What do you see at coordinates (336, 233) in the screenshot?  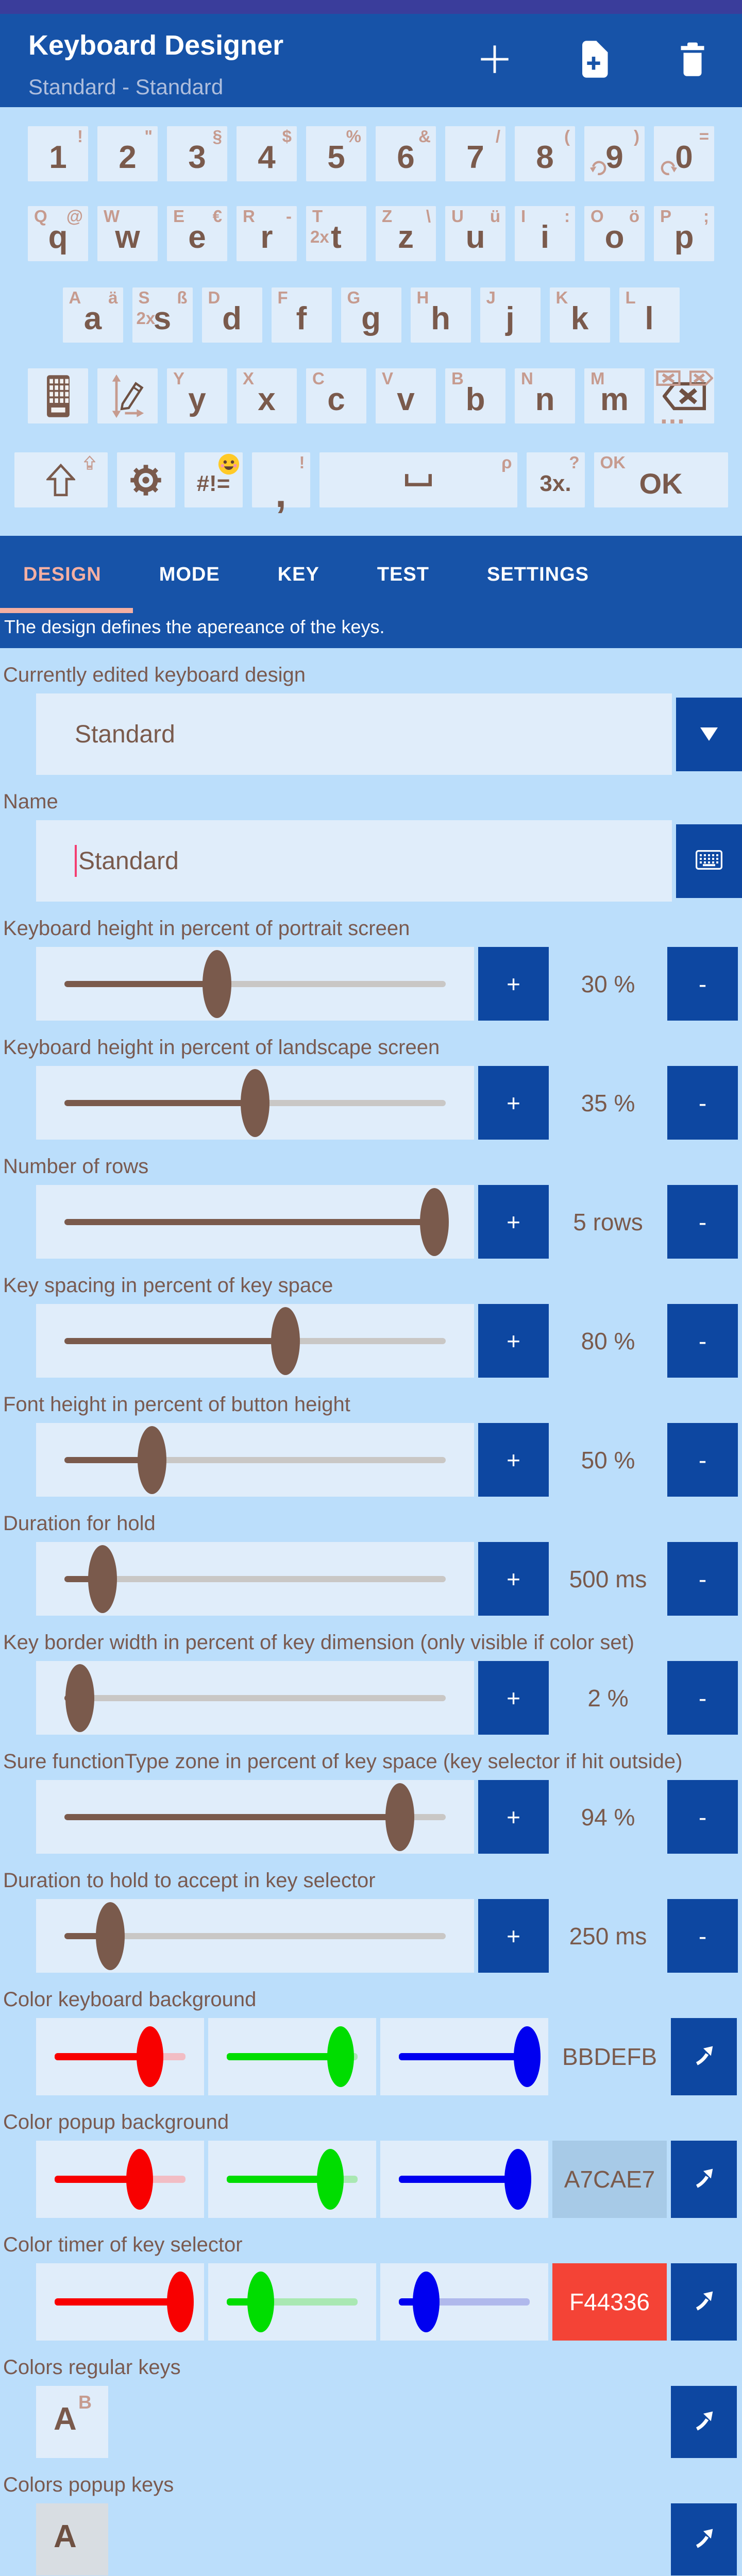 I see `key-t: t T 2x` at bounding box center [336, 233].